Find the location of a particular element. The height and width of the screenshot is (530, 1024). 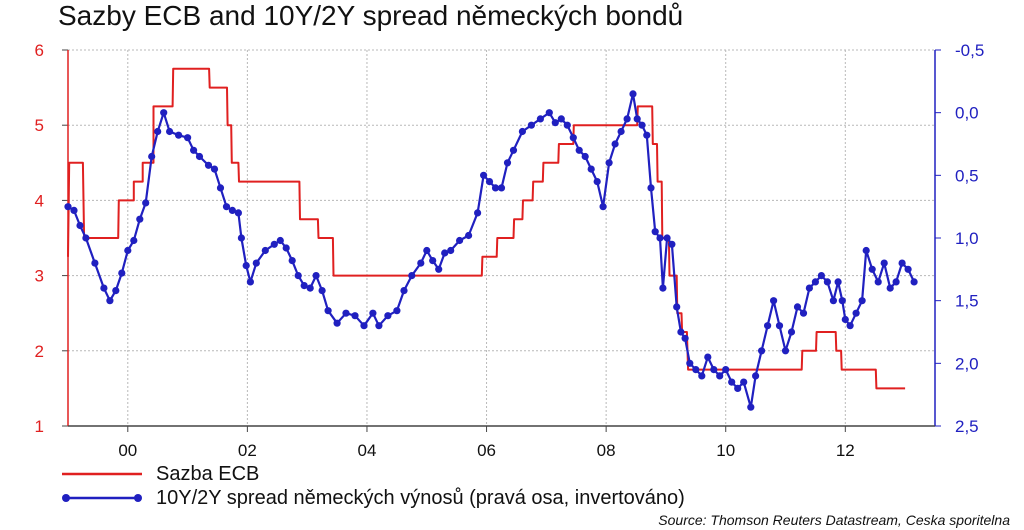

x-tick-label: 10 is located at coordinates (725, 450).